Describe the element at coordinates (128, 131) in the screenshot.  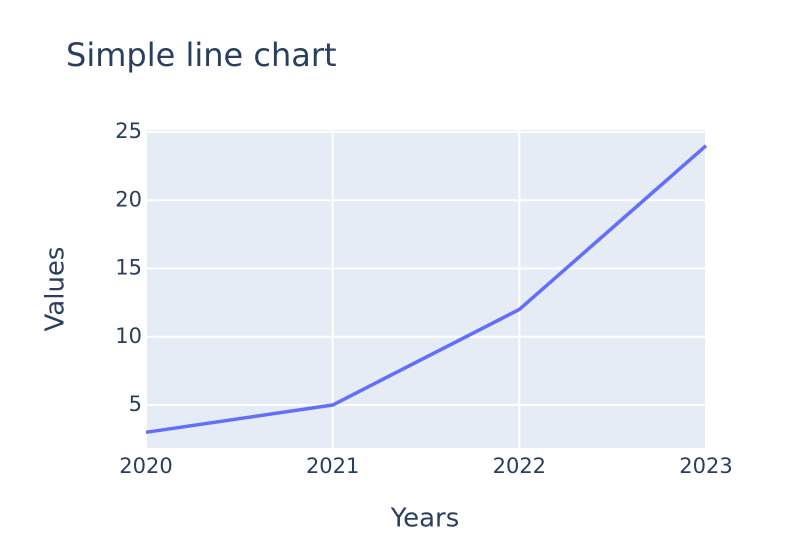
I see `y-tick-label: 25` at that location.